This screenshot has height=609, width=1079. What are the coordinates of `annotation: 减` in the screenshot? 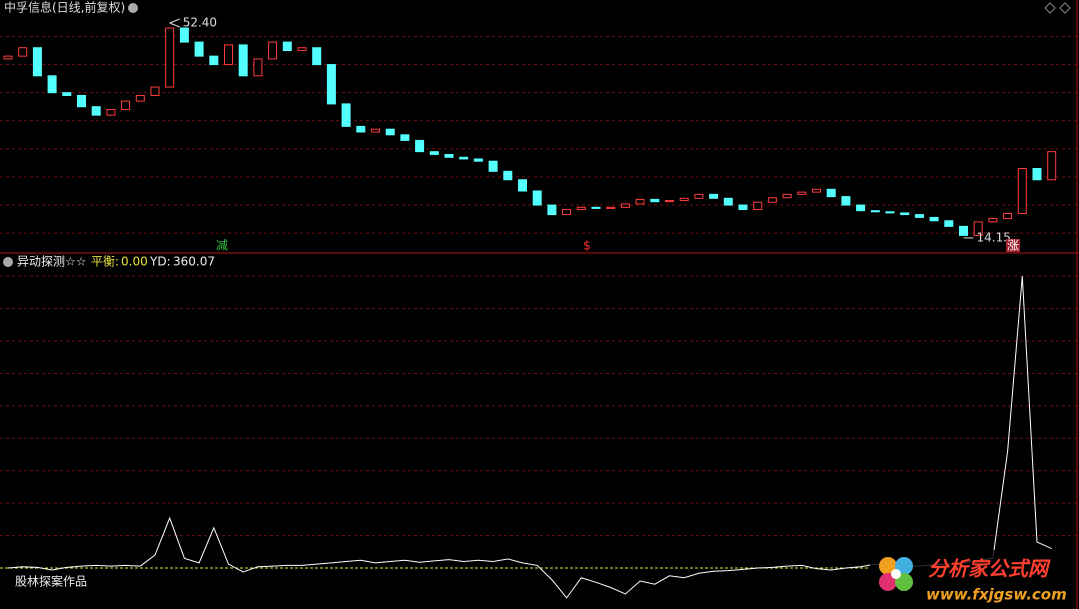 It's located at (222, 246).